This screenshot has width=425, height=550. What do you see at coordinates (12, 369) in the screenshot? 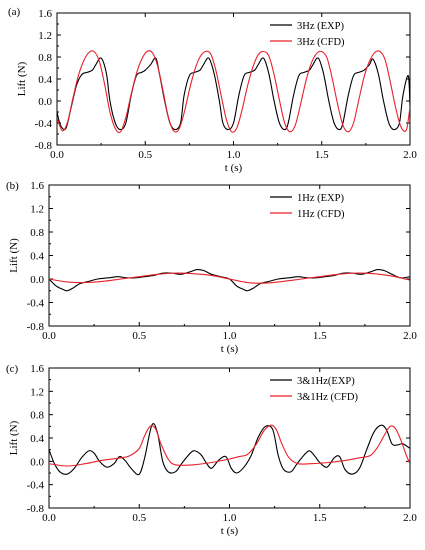
I see `panel-label: (c)` at bounding box center [12, 369].